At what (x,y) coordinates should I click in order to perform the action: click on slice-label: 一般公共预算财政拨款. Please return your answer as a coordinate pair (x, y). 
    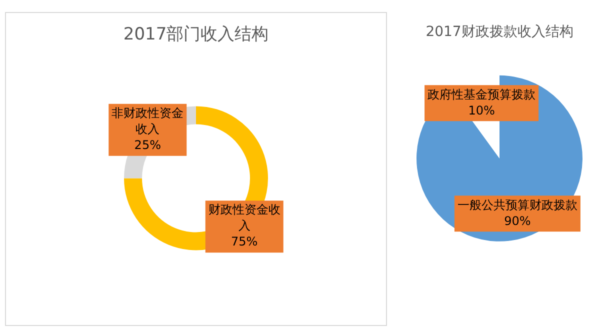
    Looking at the image, I should click on (517, 205).